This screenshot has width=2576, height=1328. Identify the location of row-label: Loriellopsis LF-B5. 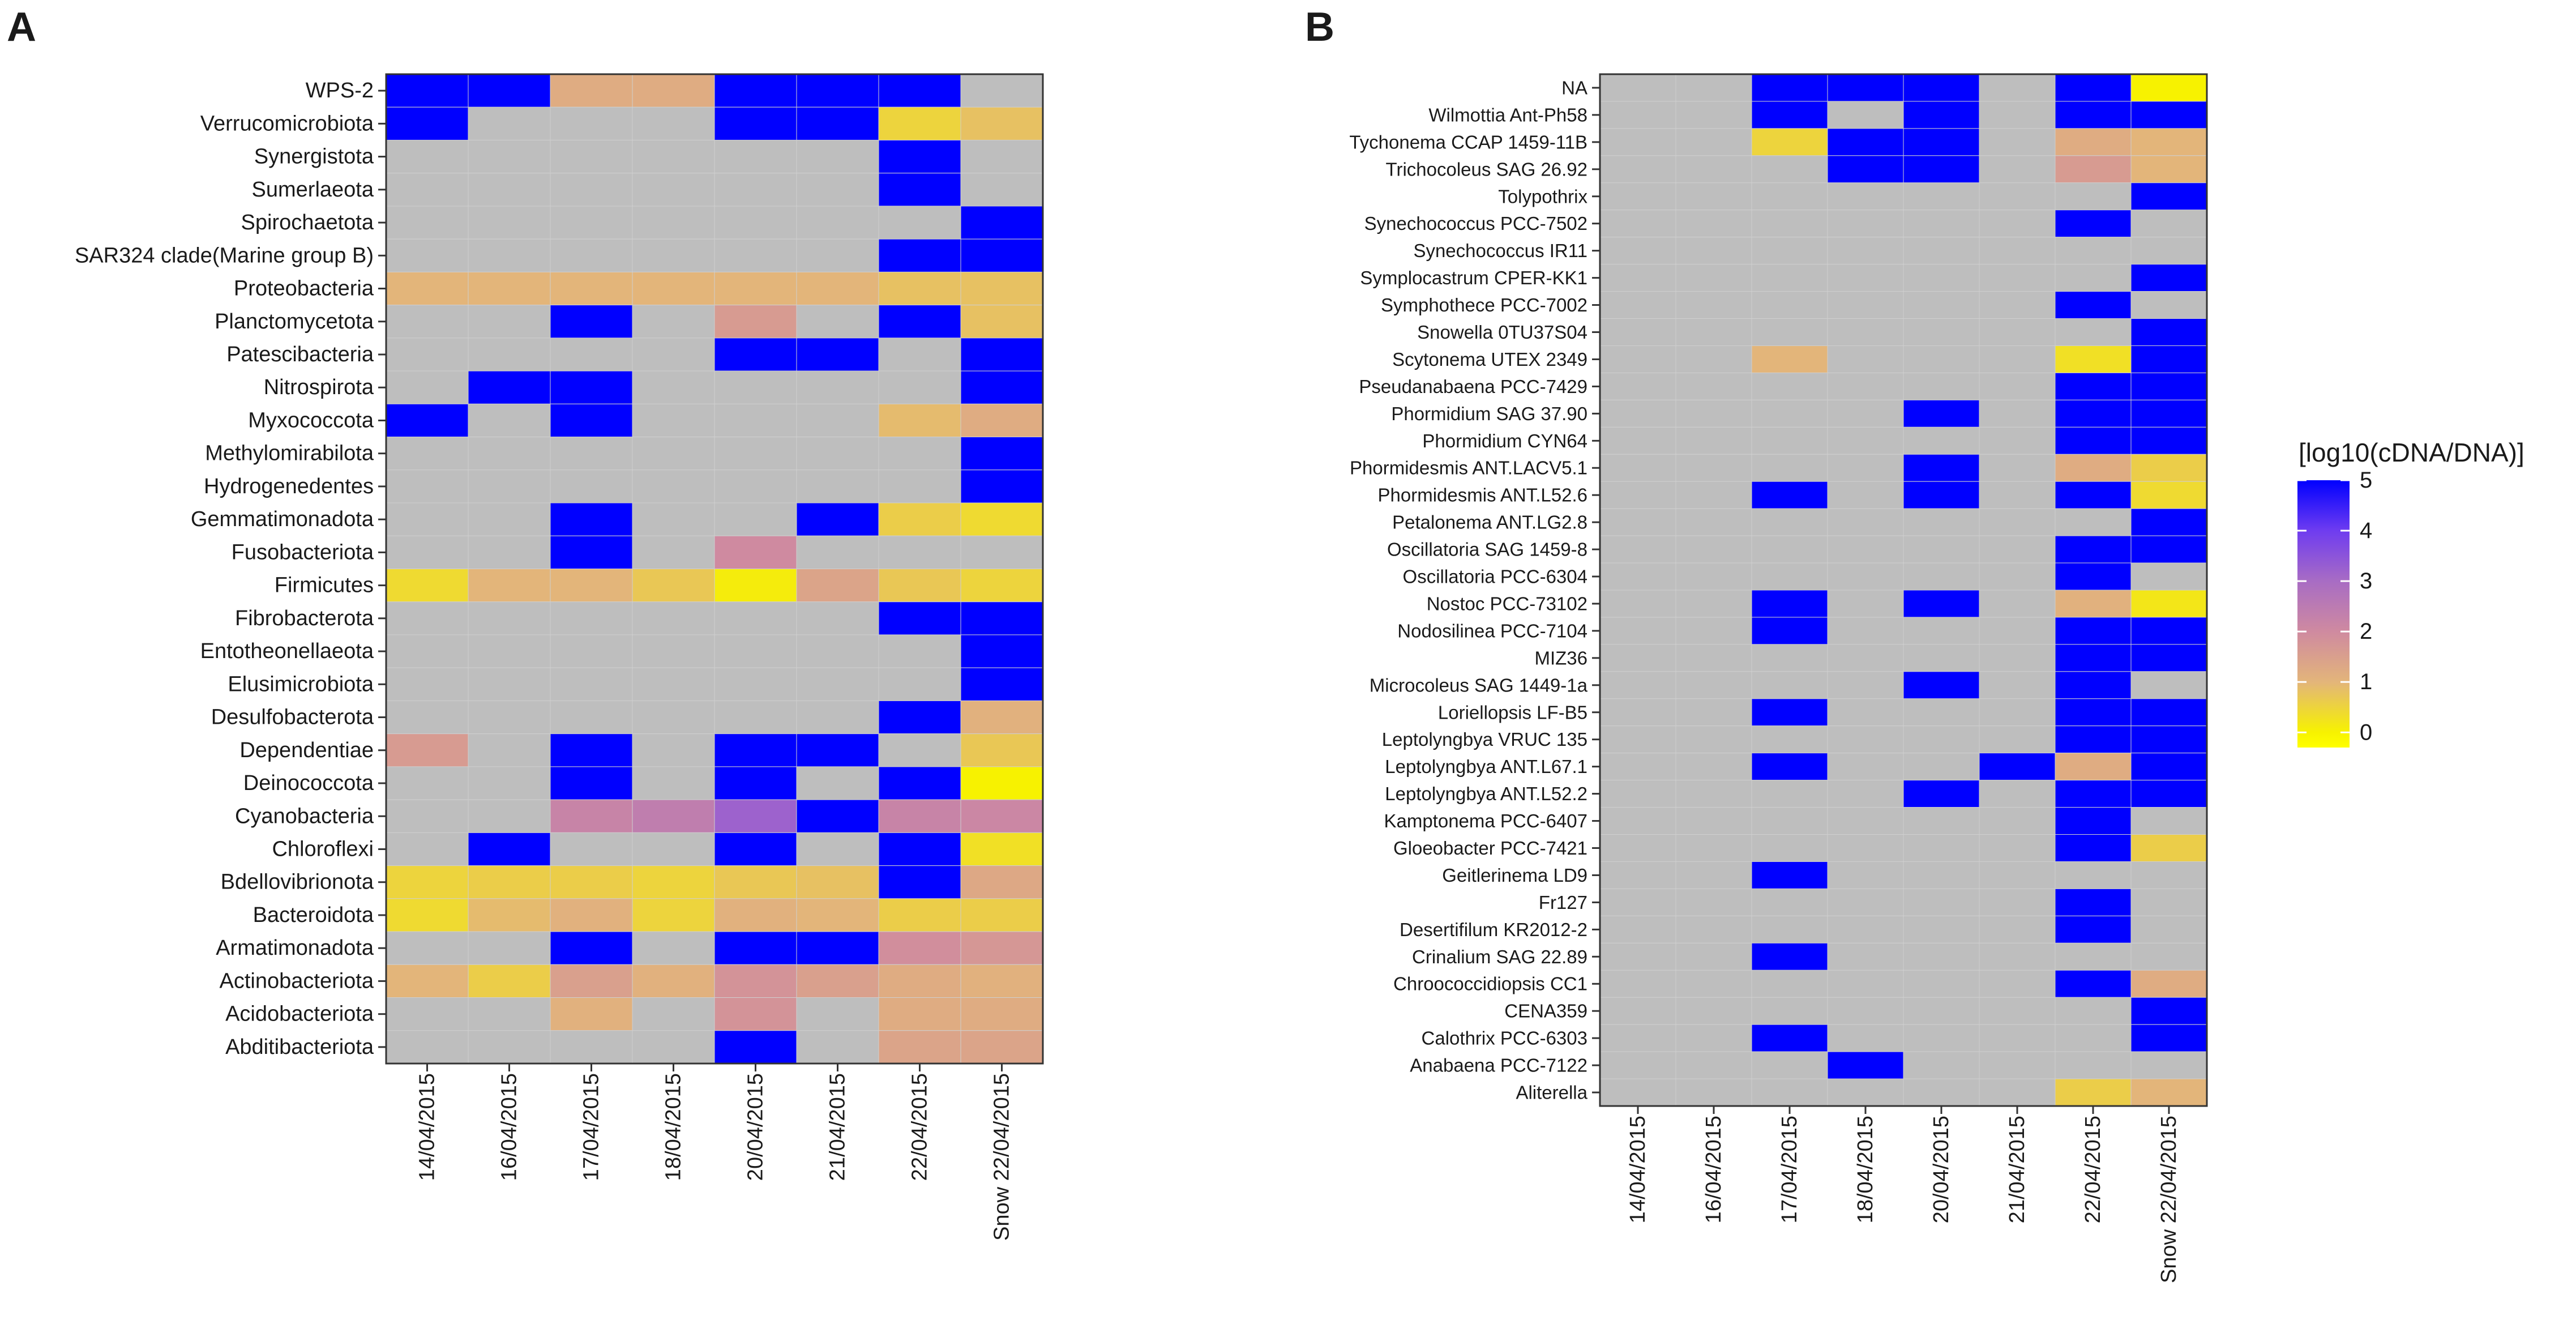
(1512, 712).